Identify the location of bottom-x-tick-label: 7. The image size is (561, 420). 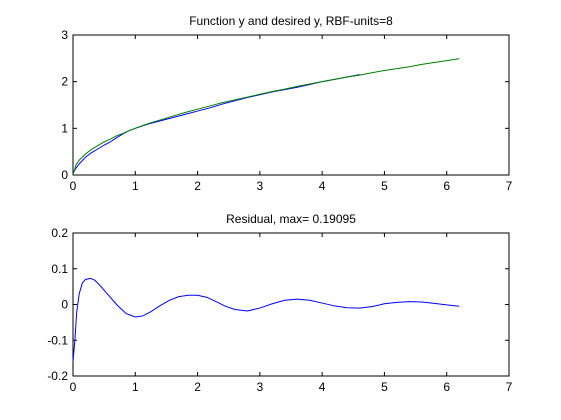
(509, 387).